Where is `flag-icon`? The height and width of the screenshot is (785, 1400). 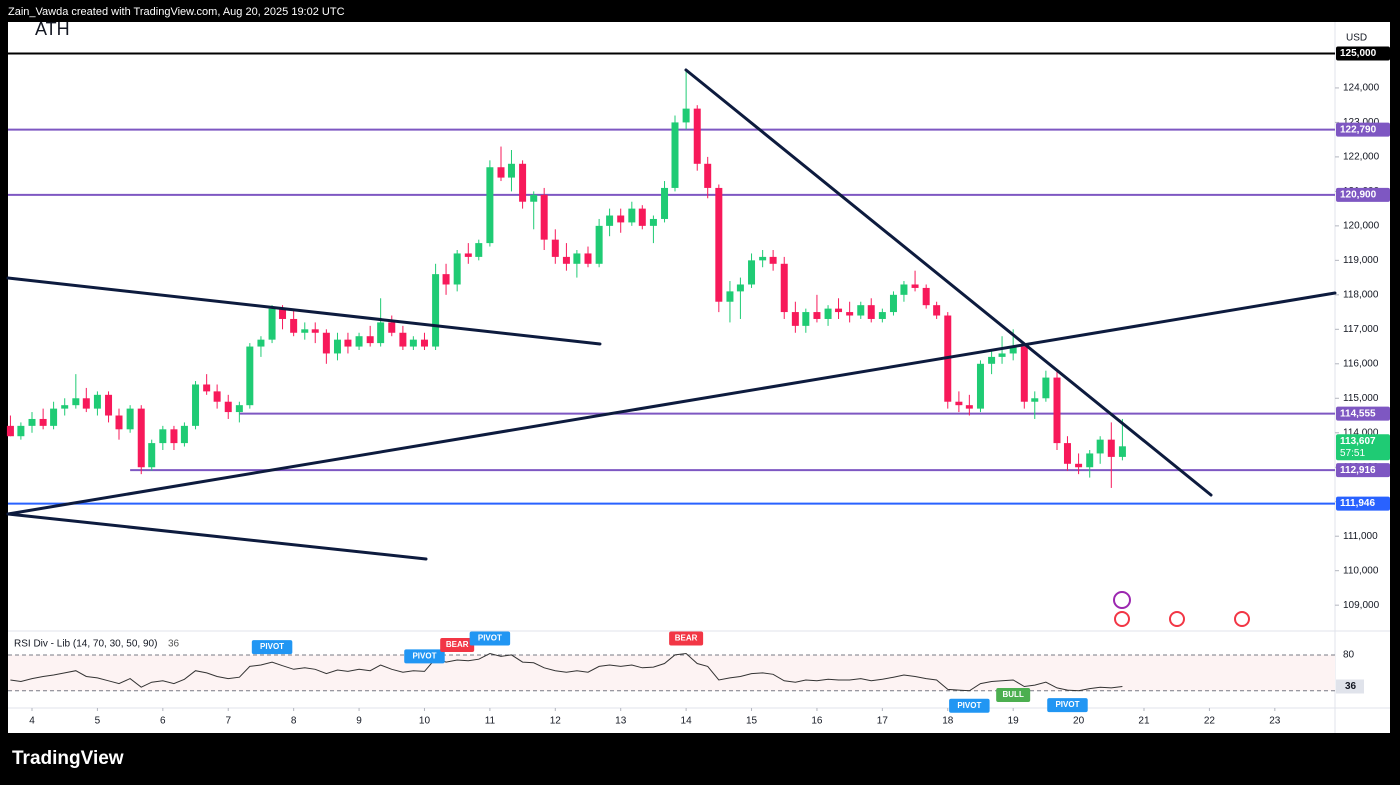
flag-icon is located at coordinates (1242, 619).